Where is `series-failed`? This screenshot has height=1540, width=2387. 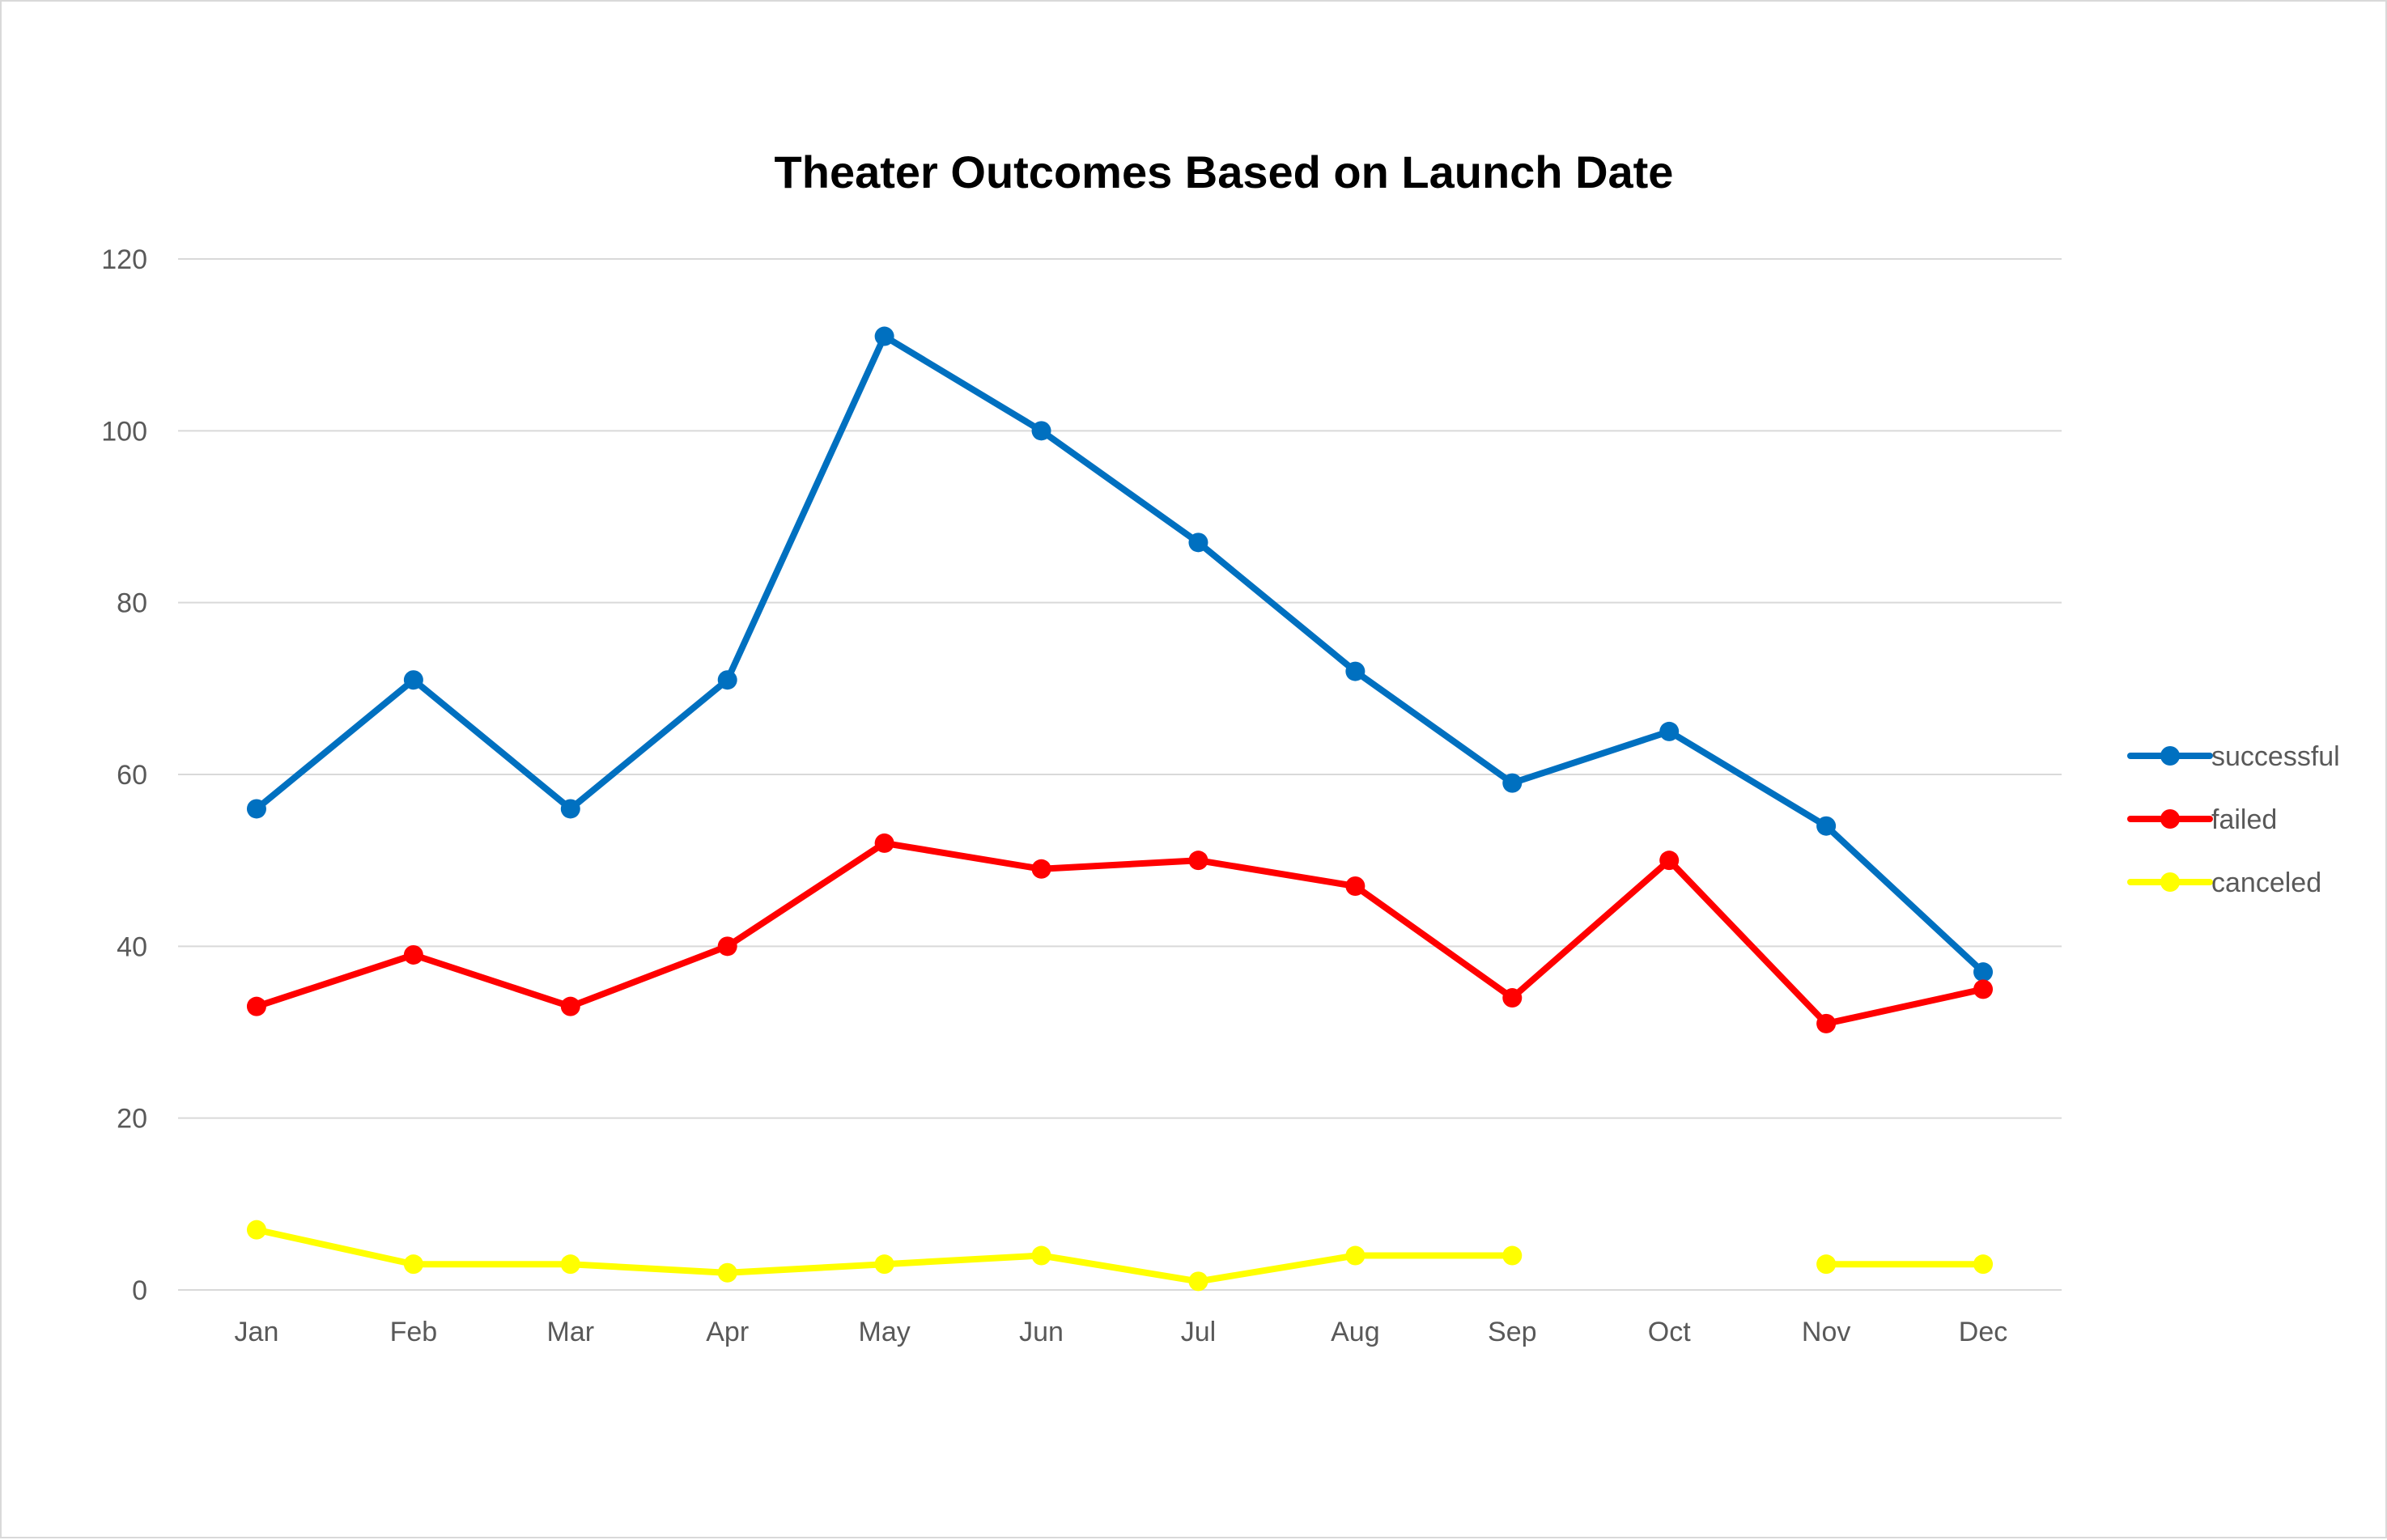
series-failed is located at coordinates (1120, 933).